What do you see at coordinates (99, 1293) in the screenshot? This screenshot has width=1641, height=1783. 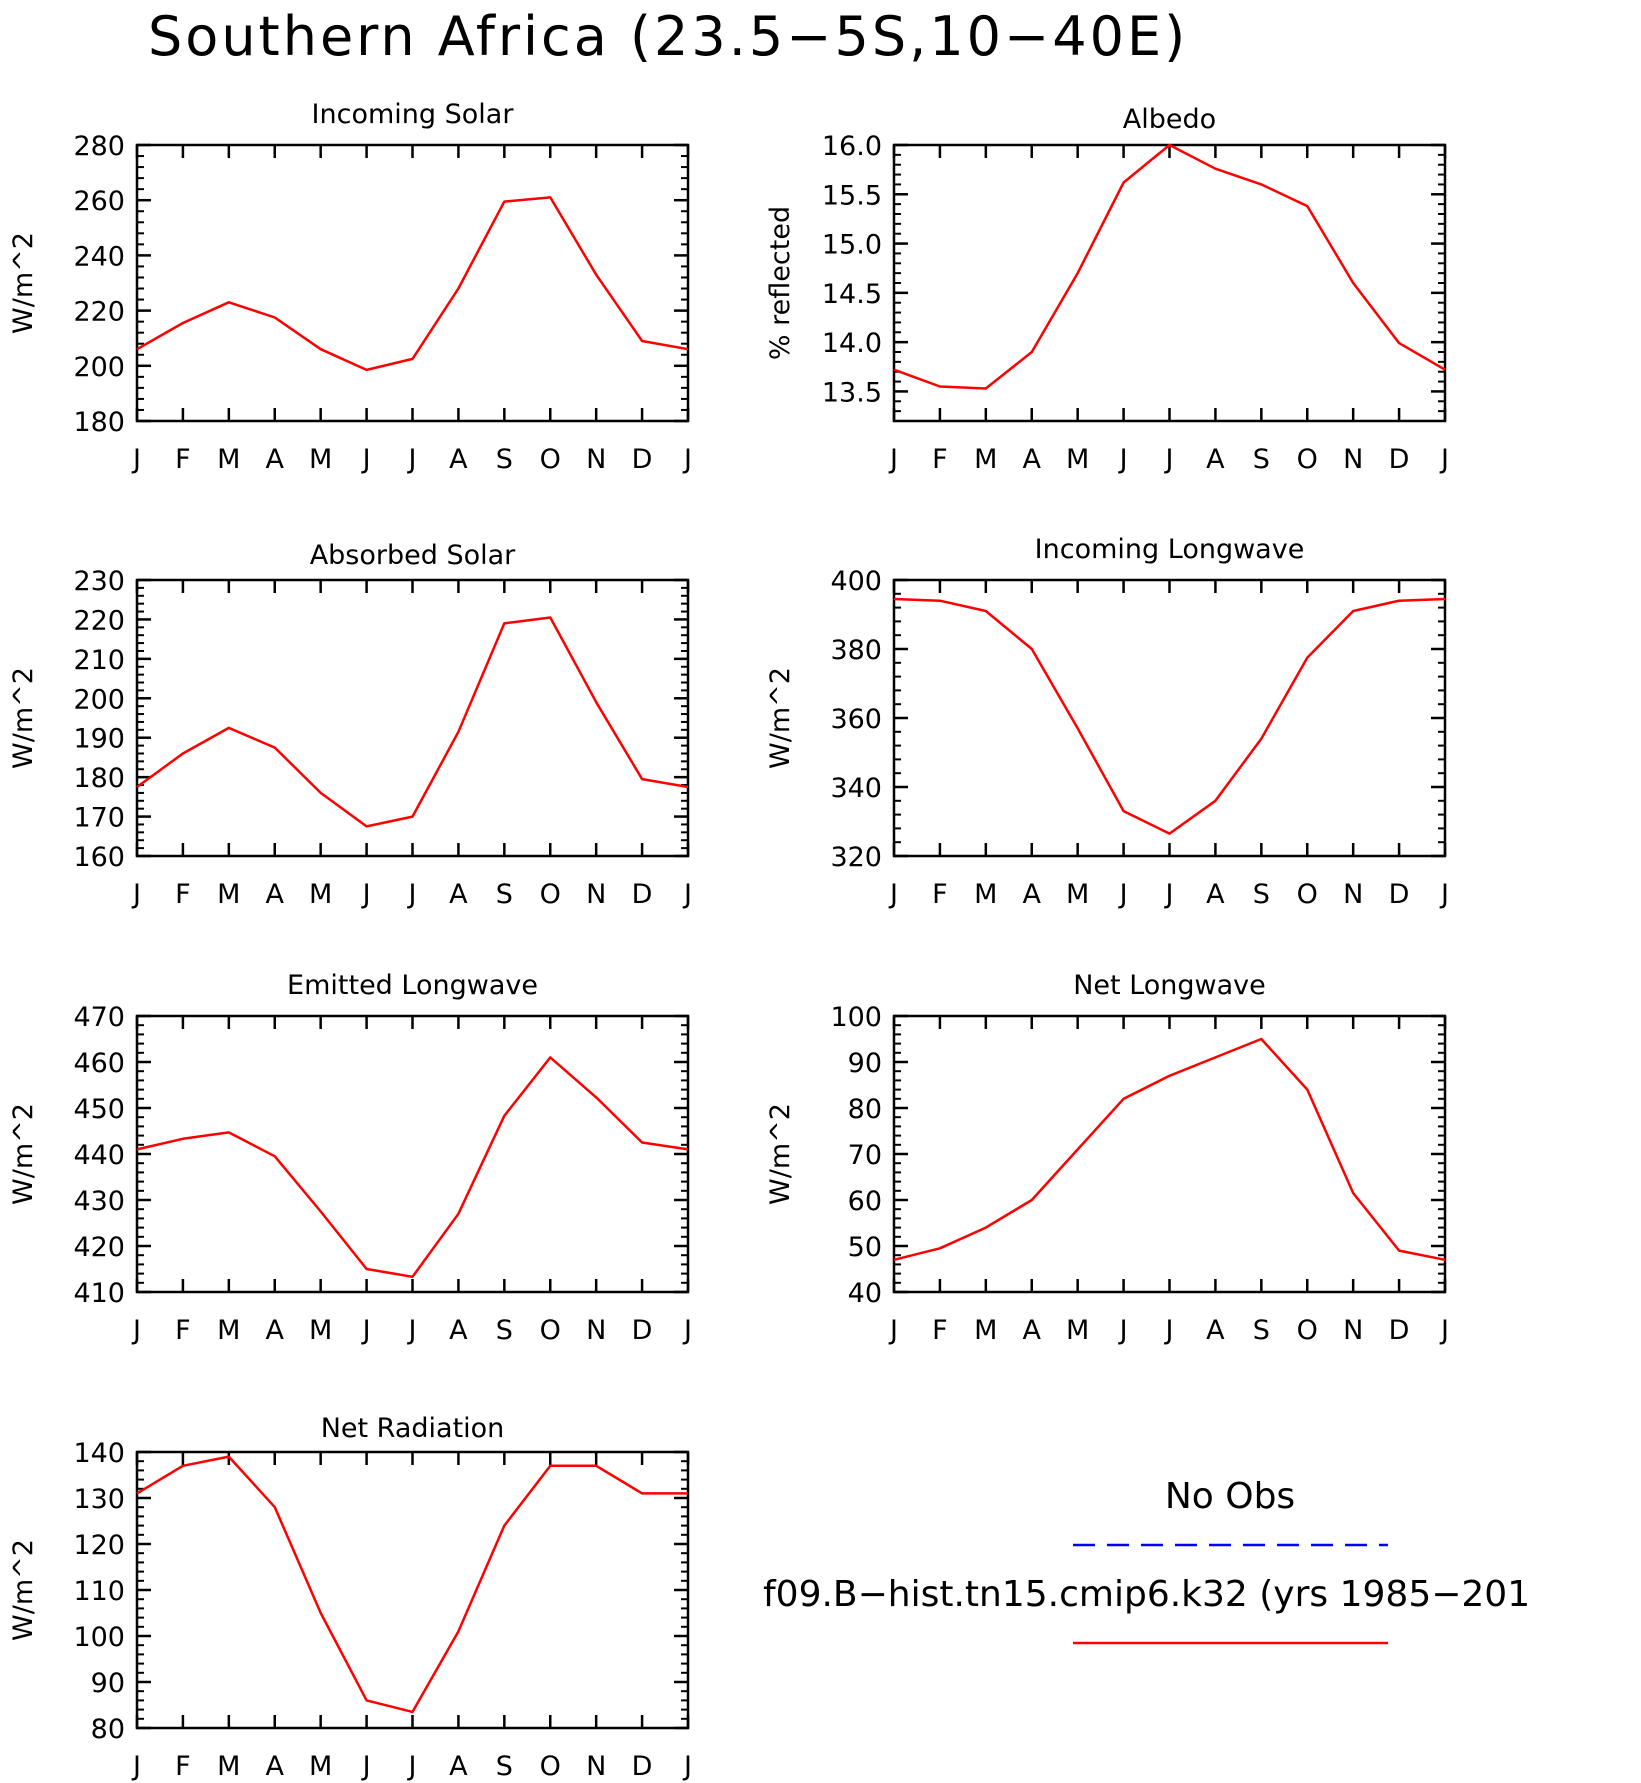 I see `y-tick-label: 410` at bounding box center [99, 1293].